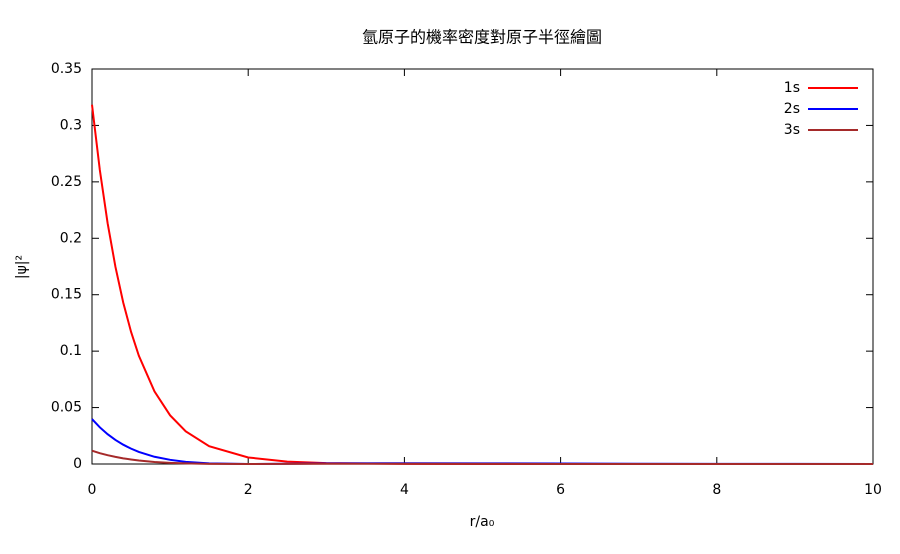 The image size is (900, 554). What do you see at coordinates (71, 125) in the screenshot?
I see `y-tick-label: 0.3` at bounding box center [71, 125].